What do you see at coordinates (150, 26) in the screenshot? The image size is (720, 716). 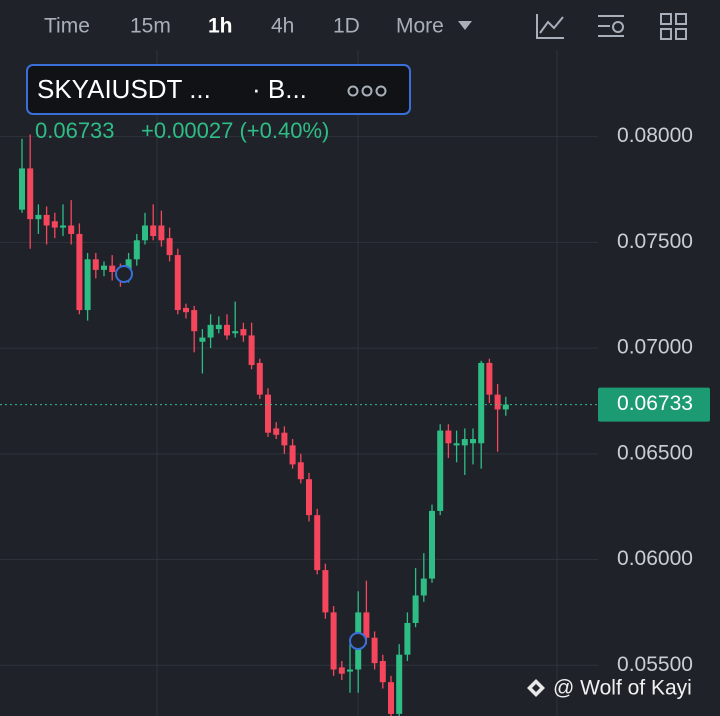 I see `toolbar-button: 15m` at bounding box center [150, 26].